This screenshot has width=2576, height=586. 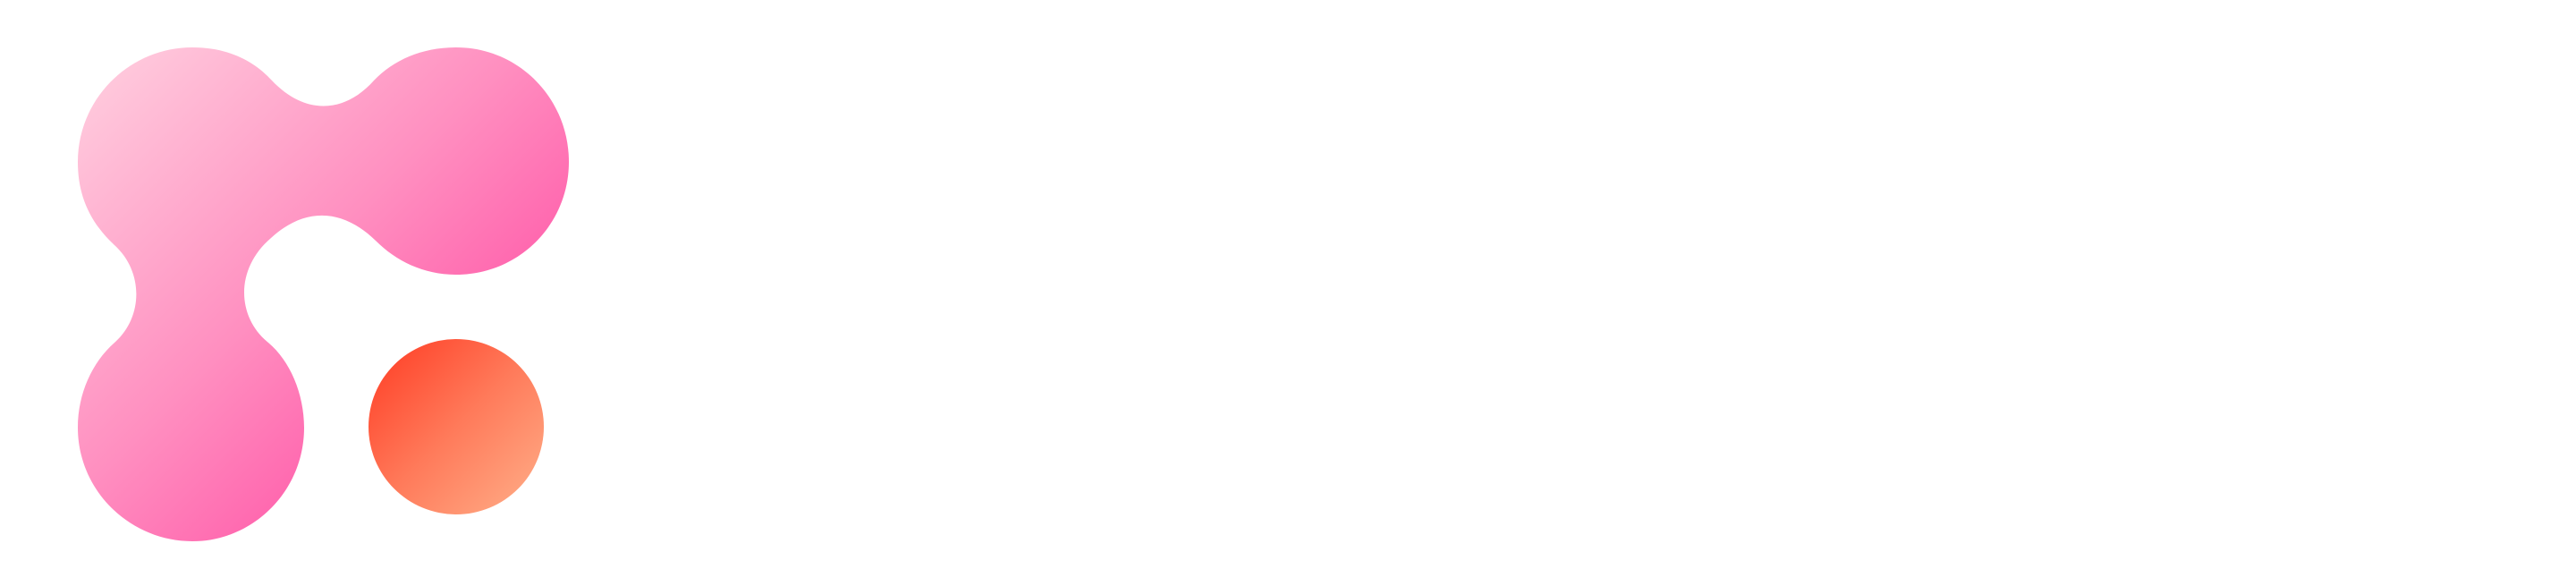 I want to click on logo-orange-dot, so click(x=456, y=426).